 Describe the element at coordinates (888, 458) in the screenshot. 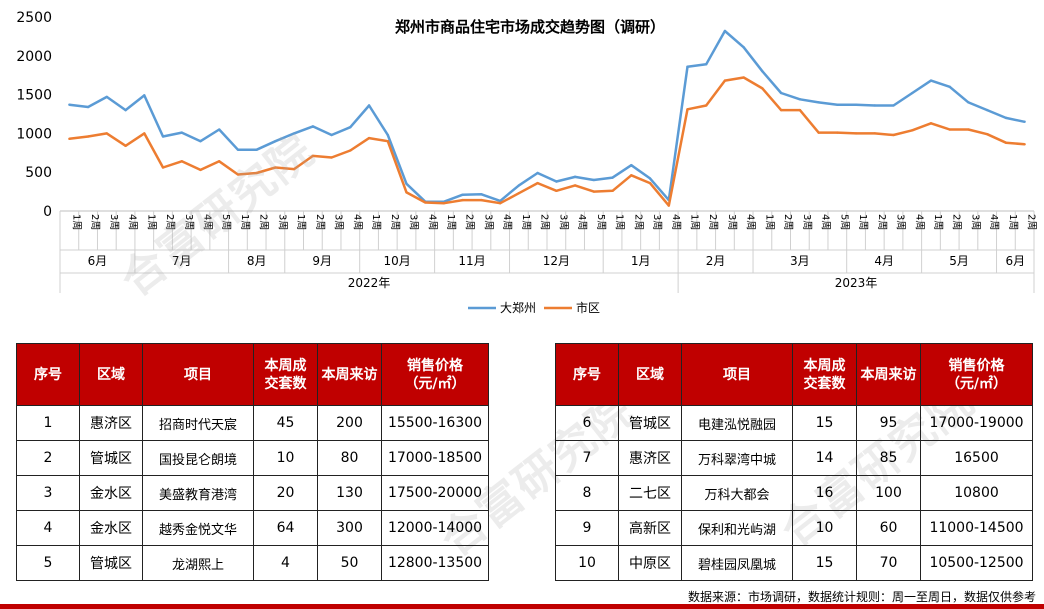

I see `table-cell: 85` at that location.